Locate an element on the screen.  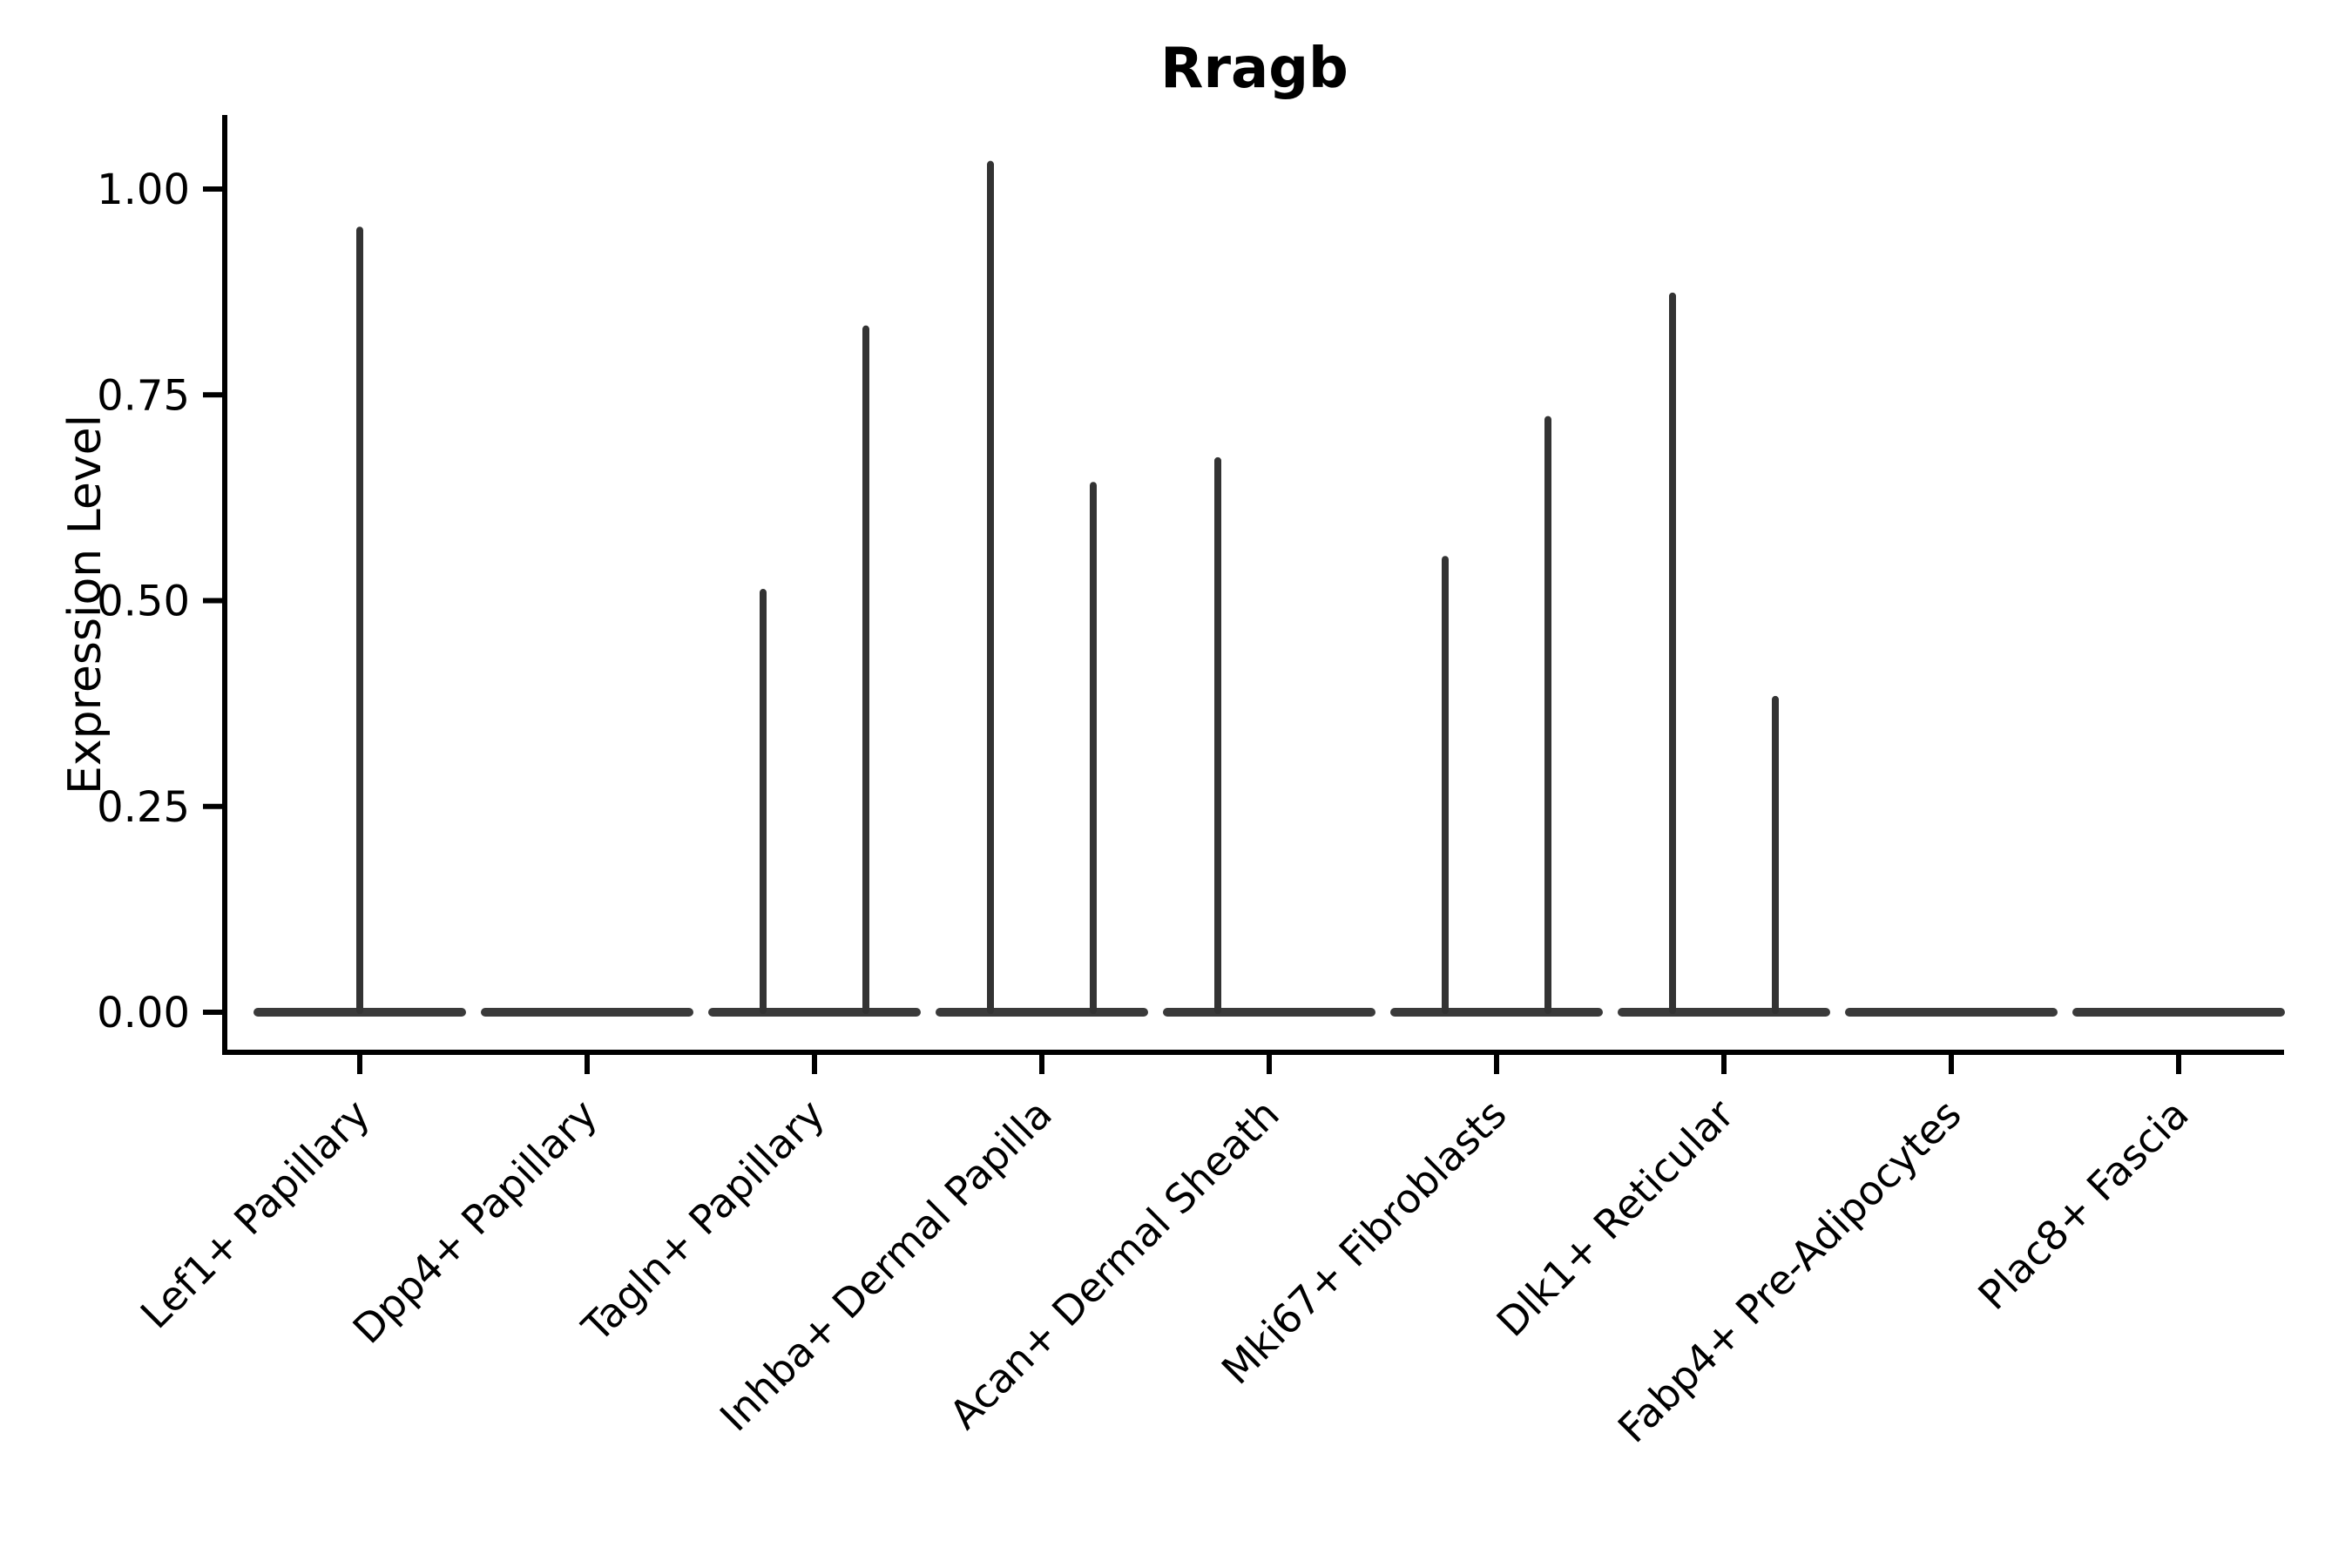
x-tick-label: Tagln+ Papillary is located at coordinates (703, 1221).